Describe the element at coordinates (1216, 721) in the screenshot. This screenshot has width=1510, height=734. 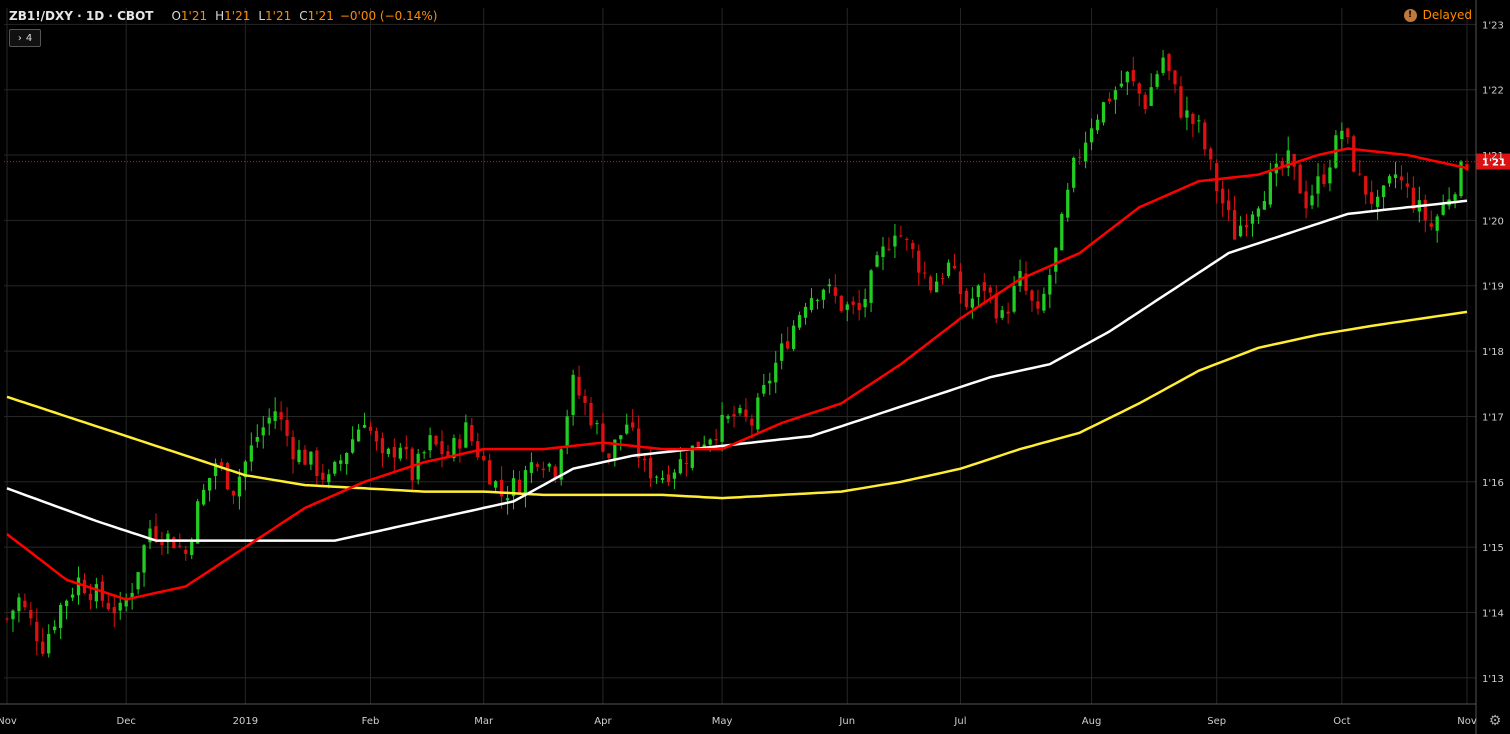
I see `x-tick-label: Sep` at that location.